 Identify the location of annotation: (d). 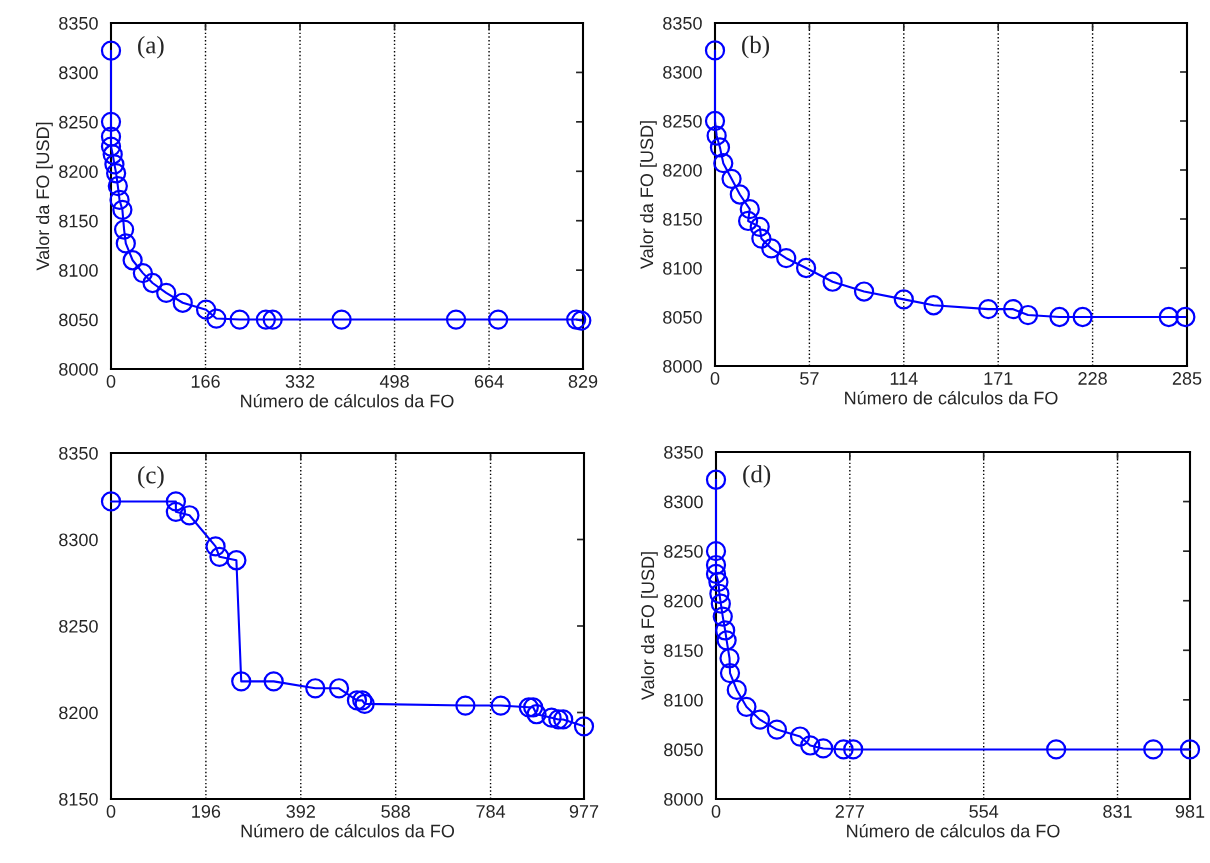
(757, 476).